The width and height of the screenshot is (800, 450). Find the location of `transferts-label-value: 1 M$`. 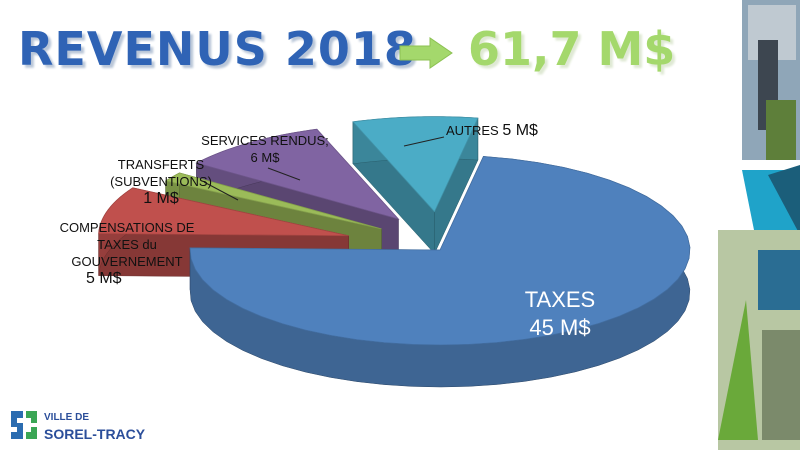

transferts-label-value: 1 M$ is located at coordinates (161, 198).